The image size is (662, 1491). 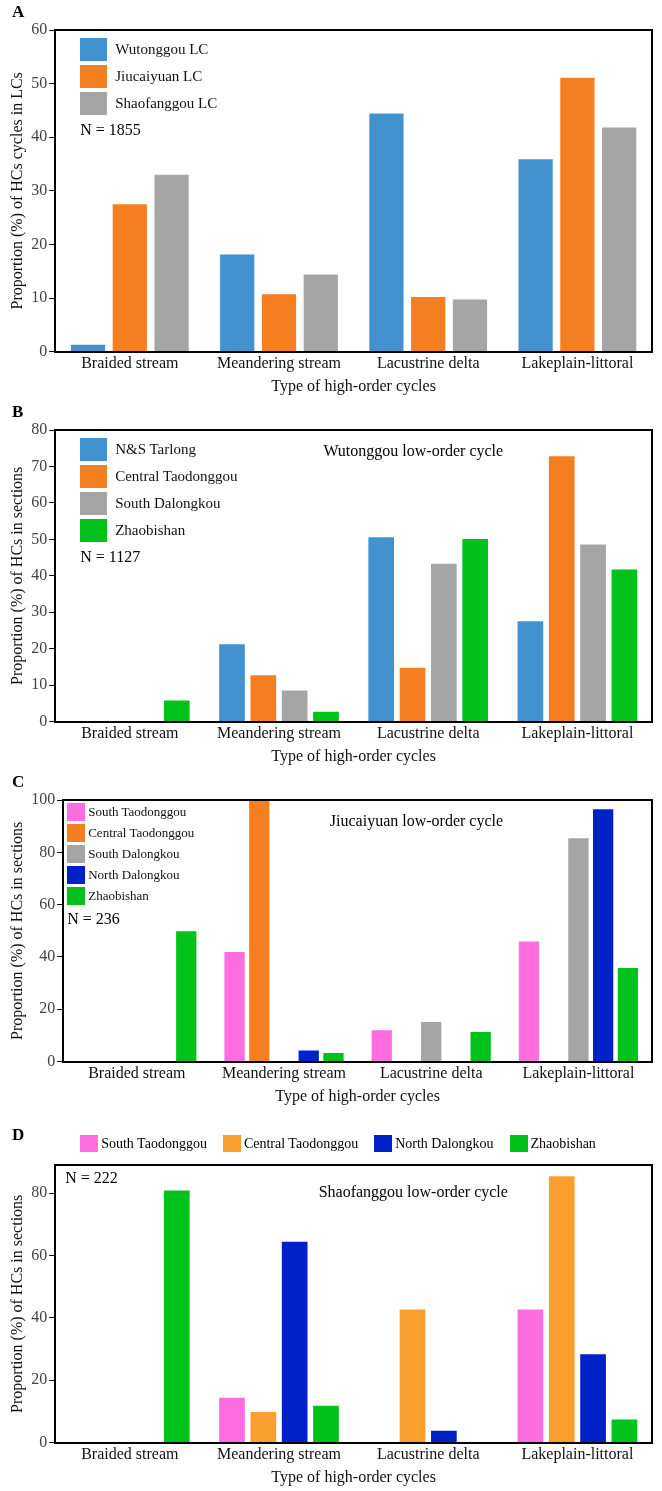 What do you see at coordinates (159, 76) in the screenshot?
I see `legend-label: Jiucaiyuan LC` at bounding box center [159, 76].